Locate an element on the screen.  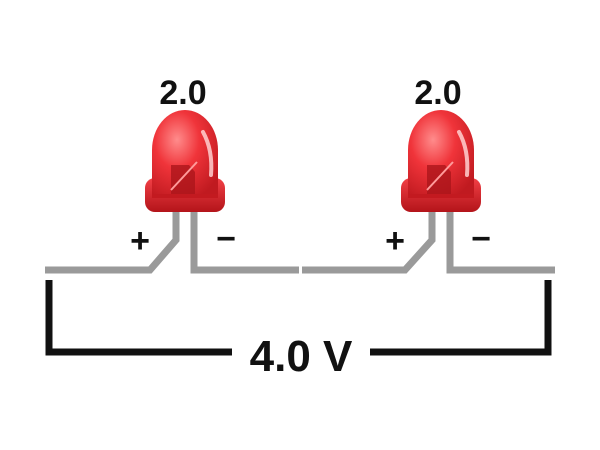
bracket-left is located at coordinates (138, 318).